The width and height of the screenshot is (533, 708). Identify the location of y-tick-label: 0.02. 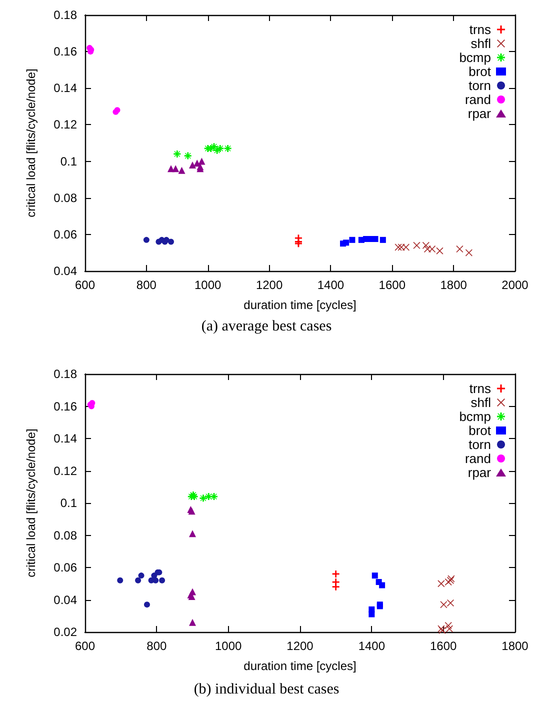
(66, 632).